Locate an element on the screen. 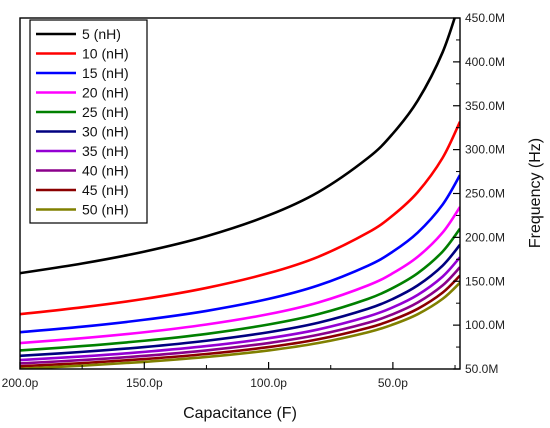 This screenshot has width=550, height=428. legend-label-1: 5 (nH) is located at coordinates (101, 34).